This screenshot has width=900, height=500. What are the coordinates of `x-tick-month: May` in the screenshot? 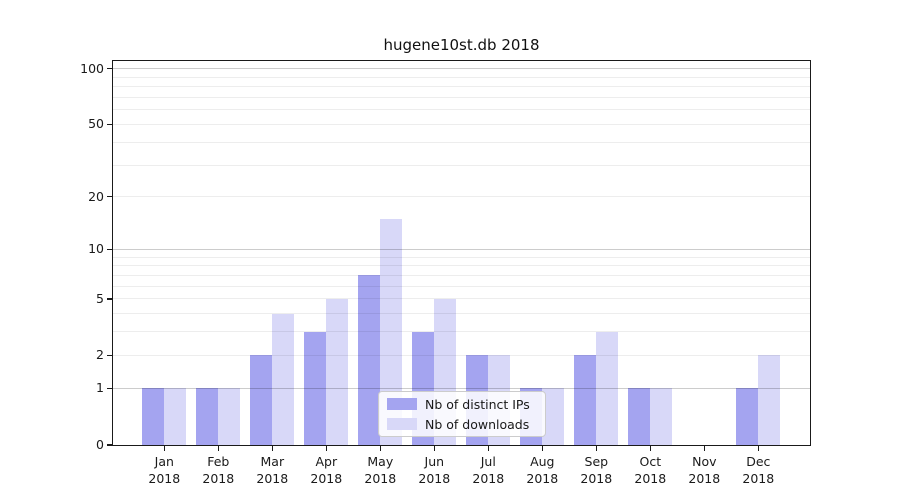 It's located at (380, 461).